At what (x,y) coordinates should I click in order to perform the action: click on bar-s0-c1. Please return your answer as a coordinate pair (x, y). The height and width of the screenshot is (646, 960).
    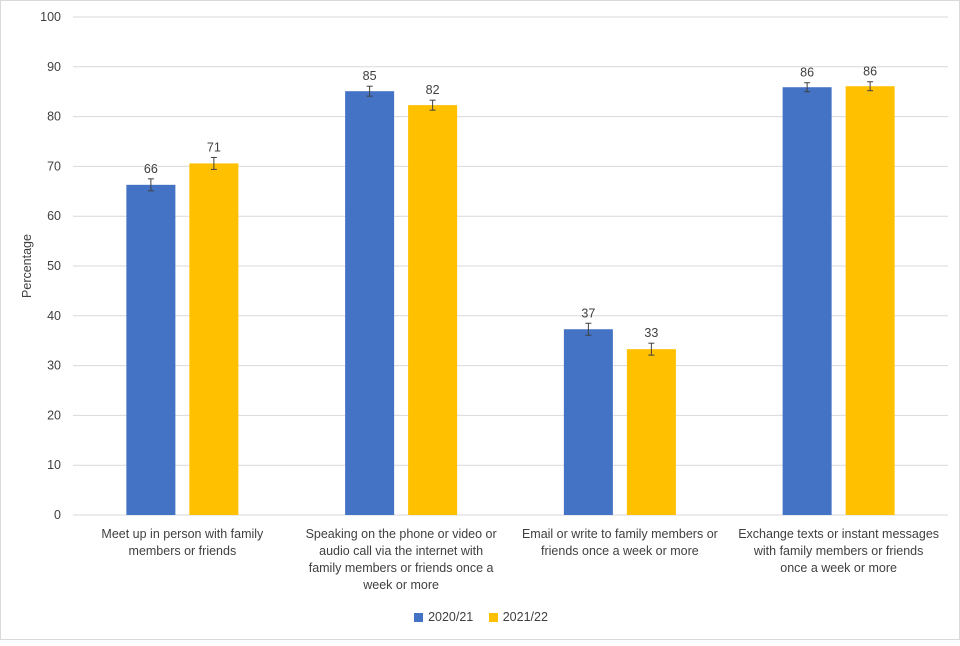
    Looking at the image, I should click on (370, 303).